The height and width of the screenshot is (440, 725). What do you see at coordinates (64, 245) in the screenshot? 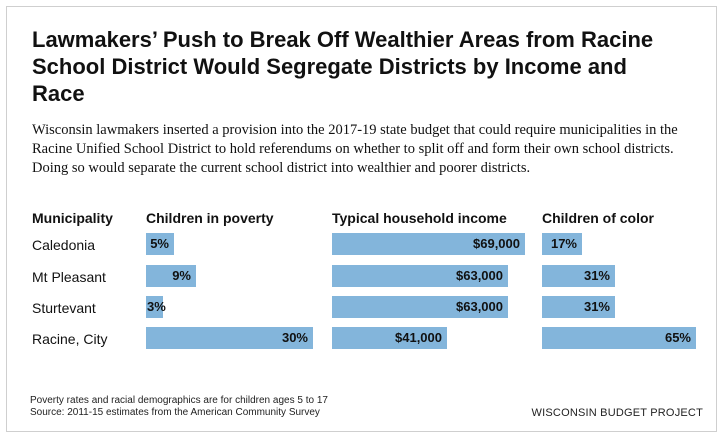
I see `row-label-caledonia: Caledonia` at bounding box center [64, 245].